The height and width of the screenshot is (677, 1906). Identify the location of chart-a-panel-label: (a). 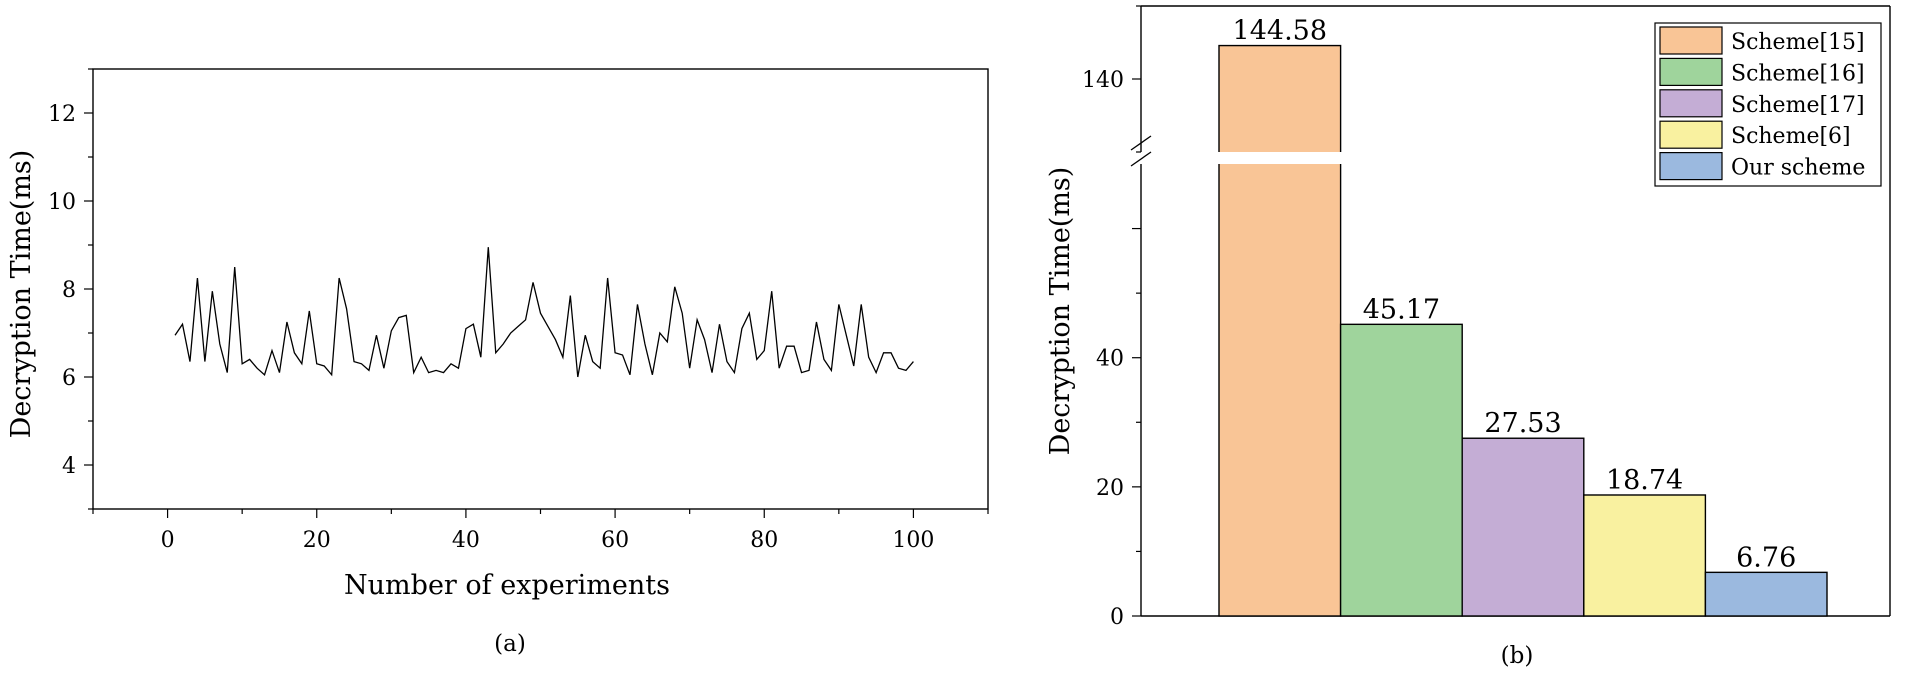
(510, 644).